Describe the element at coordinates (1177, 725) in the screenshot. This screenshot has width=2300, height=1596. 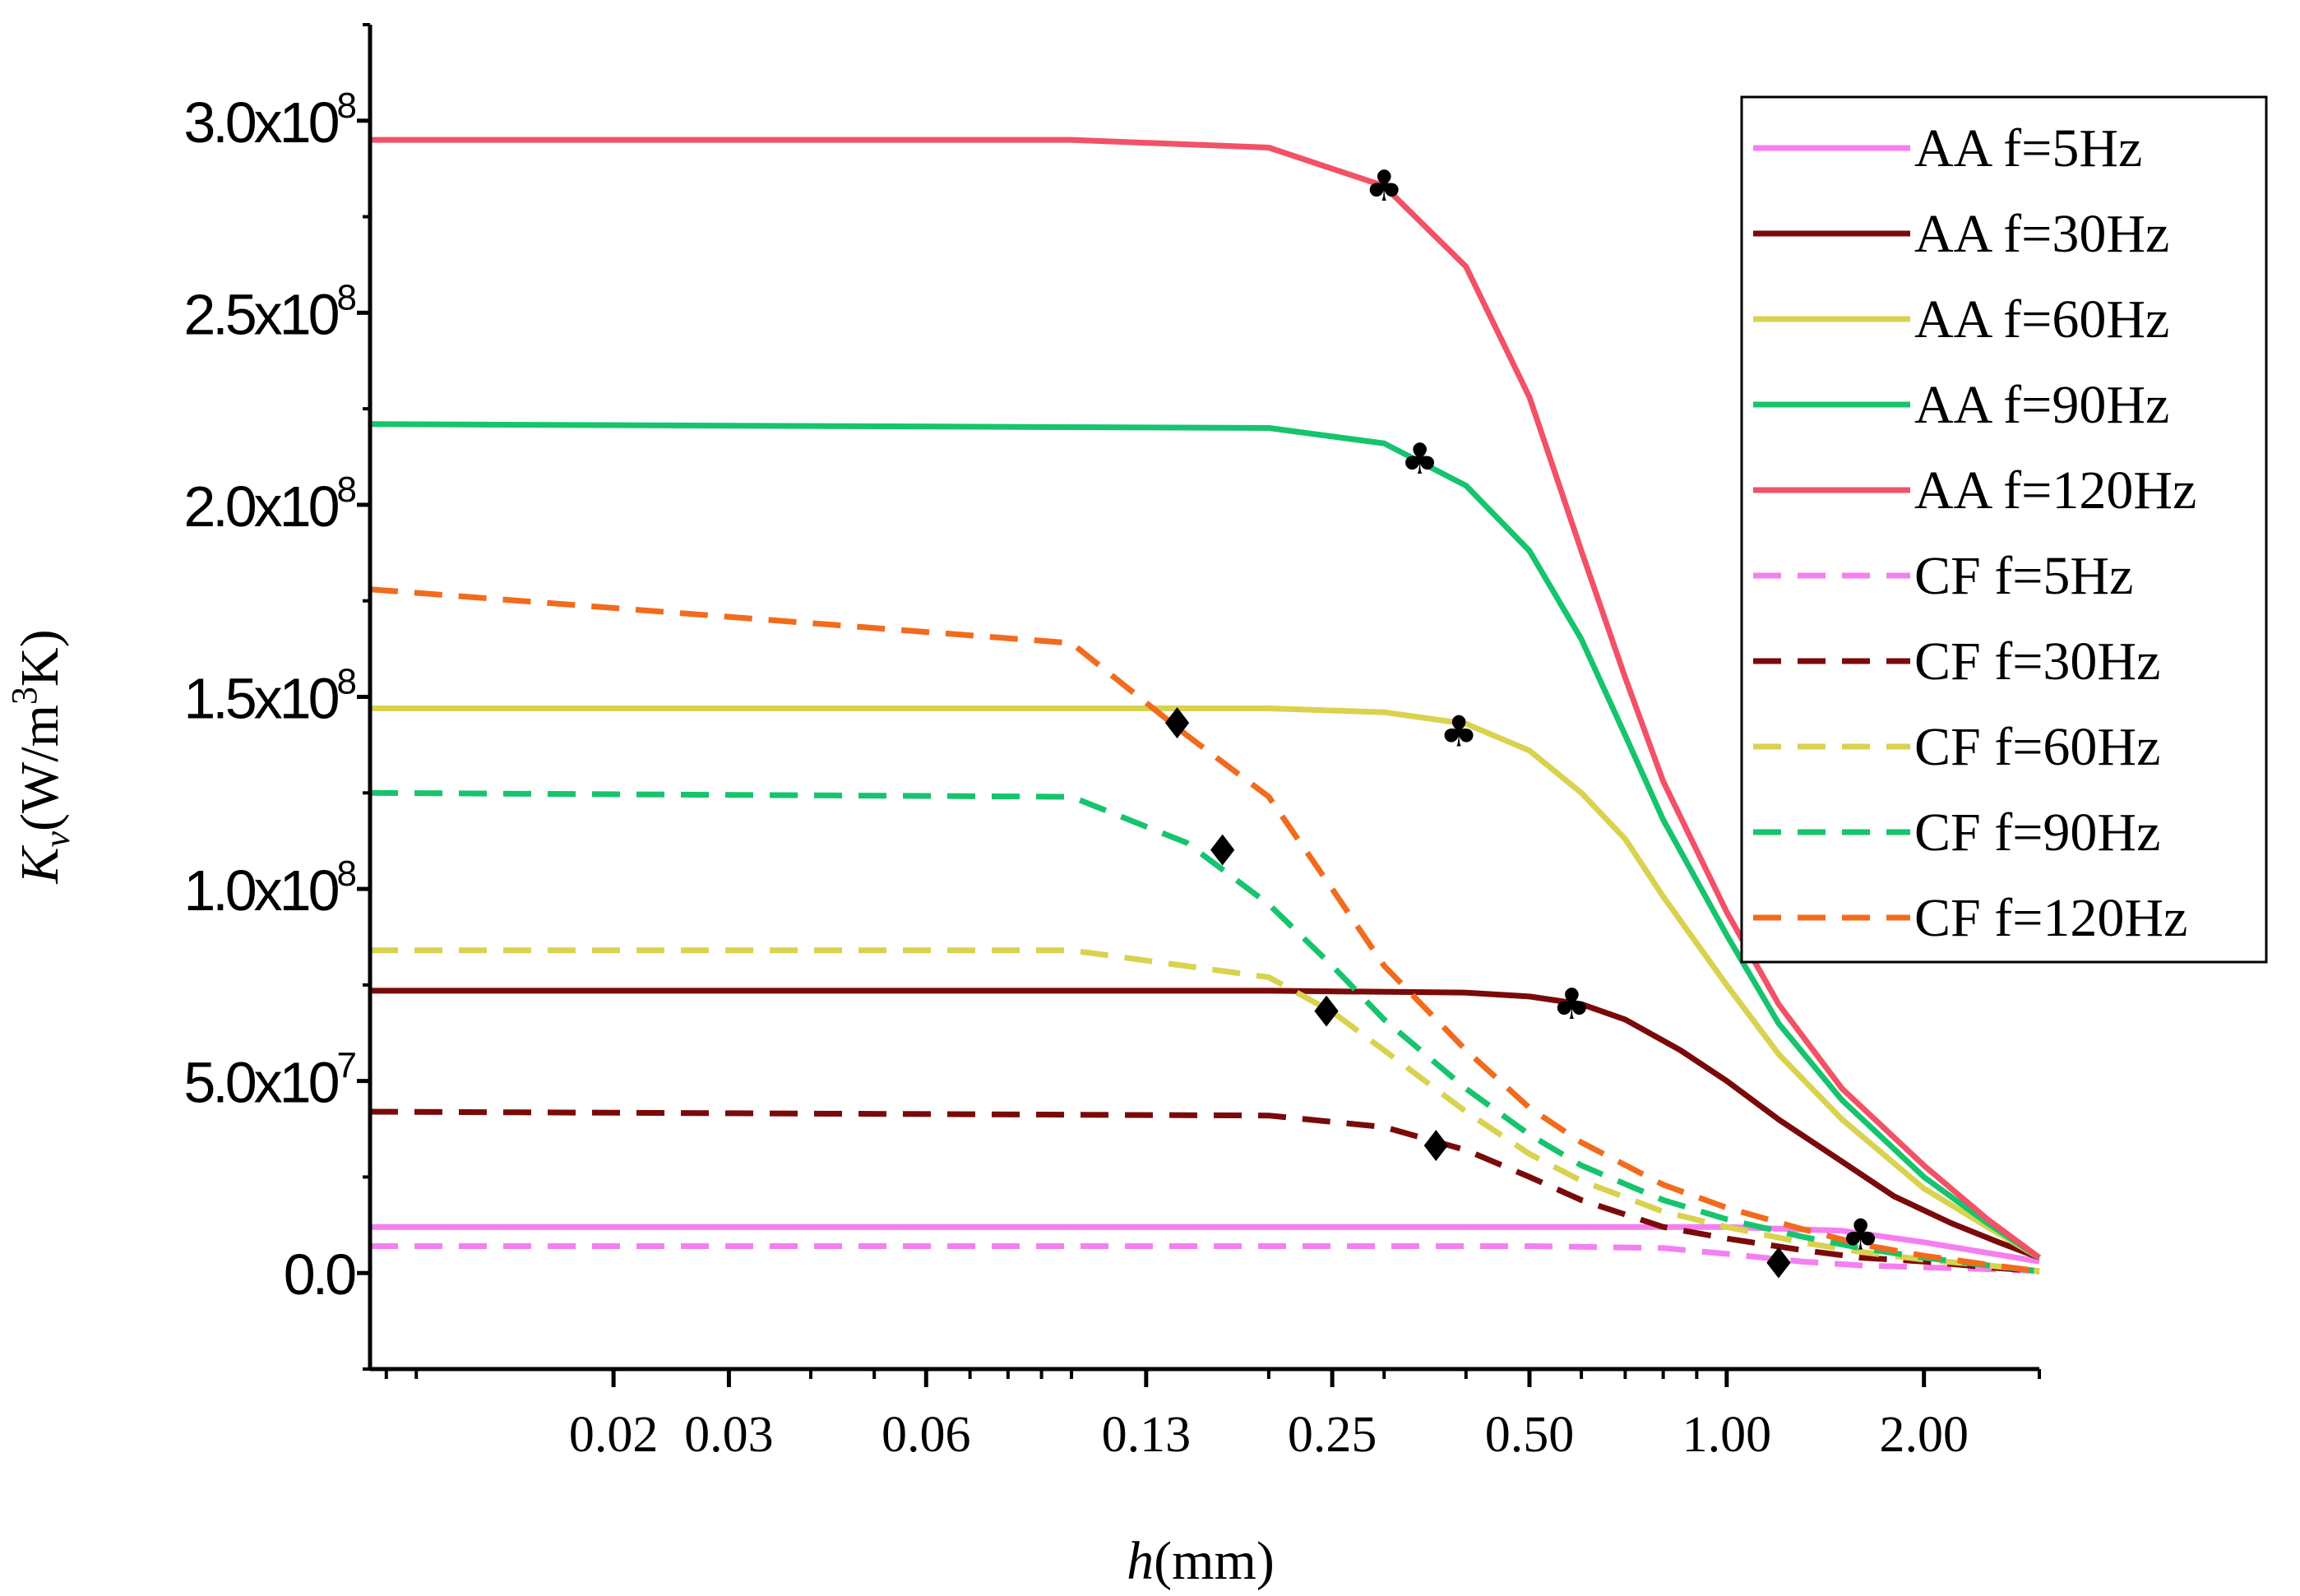
I see `diamond-marker-5: ♦` at that location.